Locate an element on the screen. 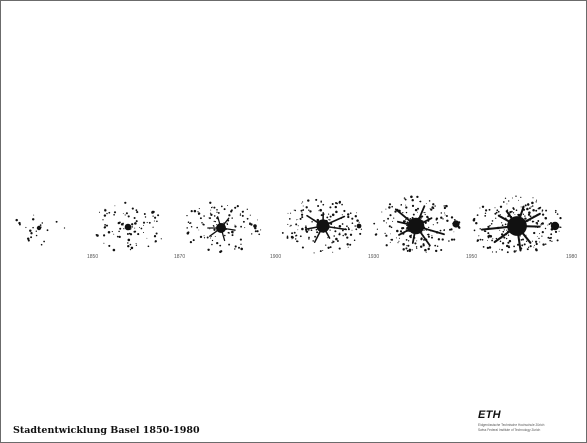 This screenshot has width=587, height=443. eth-wordmark: ETH is located at coordinates (489, 415).